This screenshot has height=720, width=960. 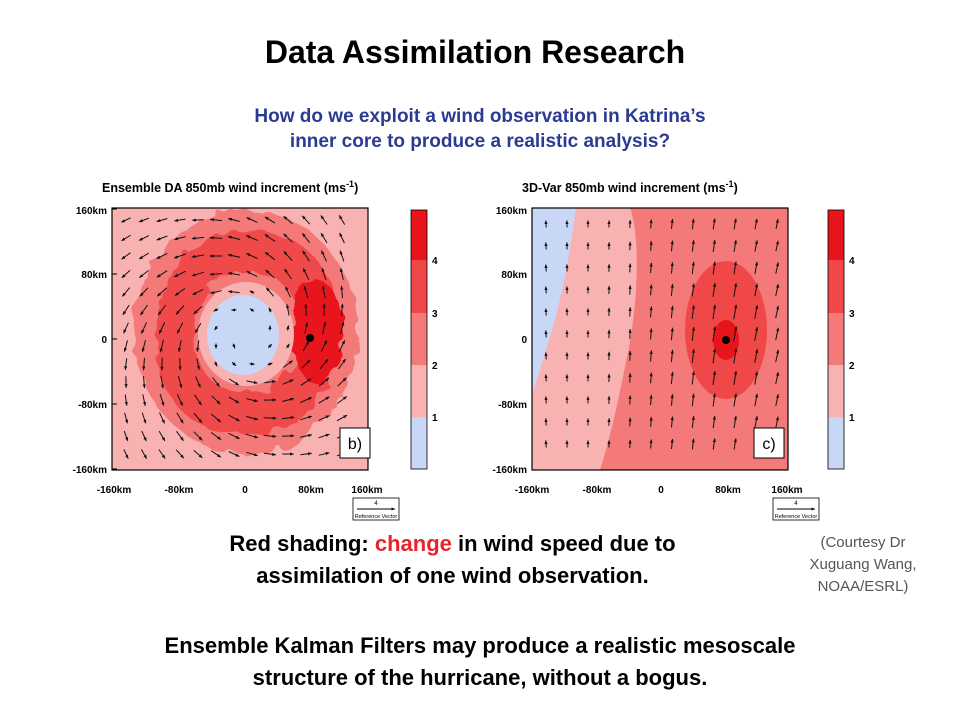 What do you see at coordinates (510, 470) in the screenshot?
I see `y-tick-label: -160km` at bounding box center [510, 470].